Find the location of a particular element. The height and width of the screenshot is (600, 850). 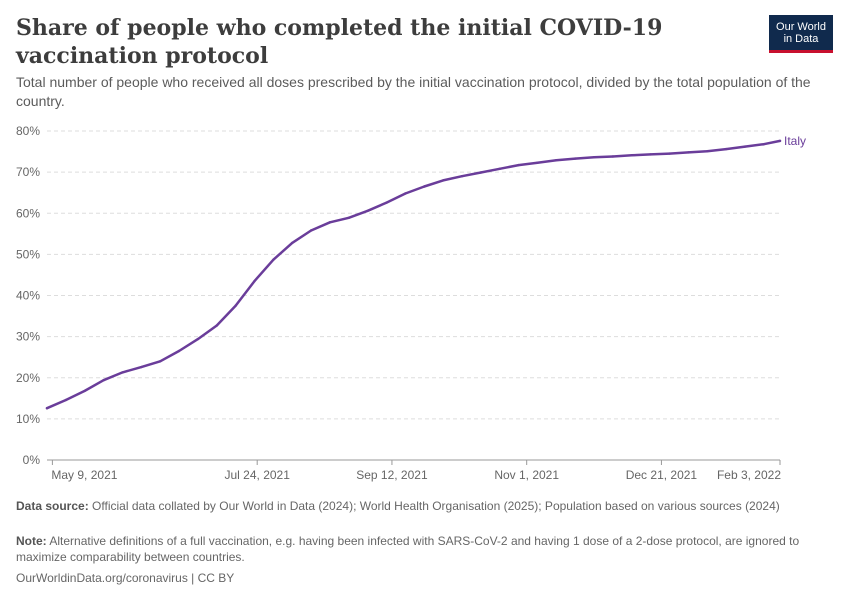

y-tick-label: 70% is located at coordinates (28, 172).